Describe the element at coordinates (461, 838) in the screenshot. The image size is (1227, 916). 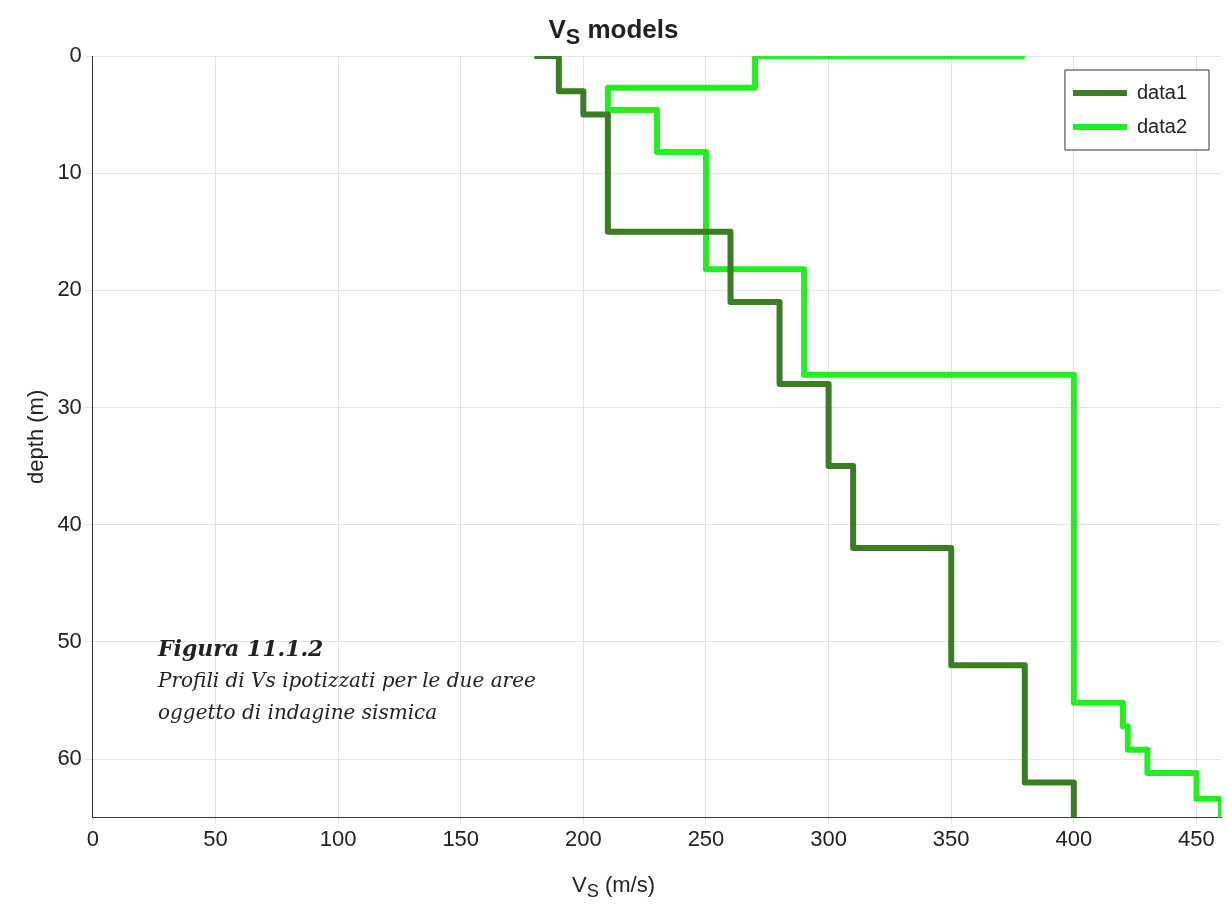
I see `x-tick-label: 150` at that location.